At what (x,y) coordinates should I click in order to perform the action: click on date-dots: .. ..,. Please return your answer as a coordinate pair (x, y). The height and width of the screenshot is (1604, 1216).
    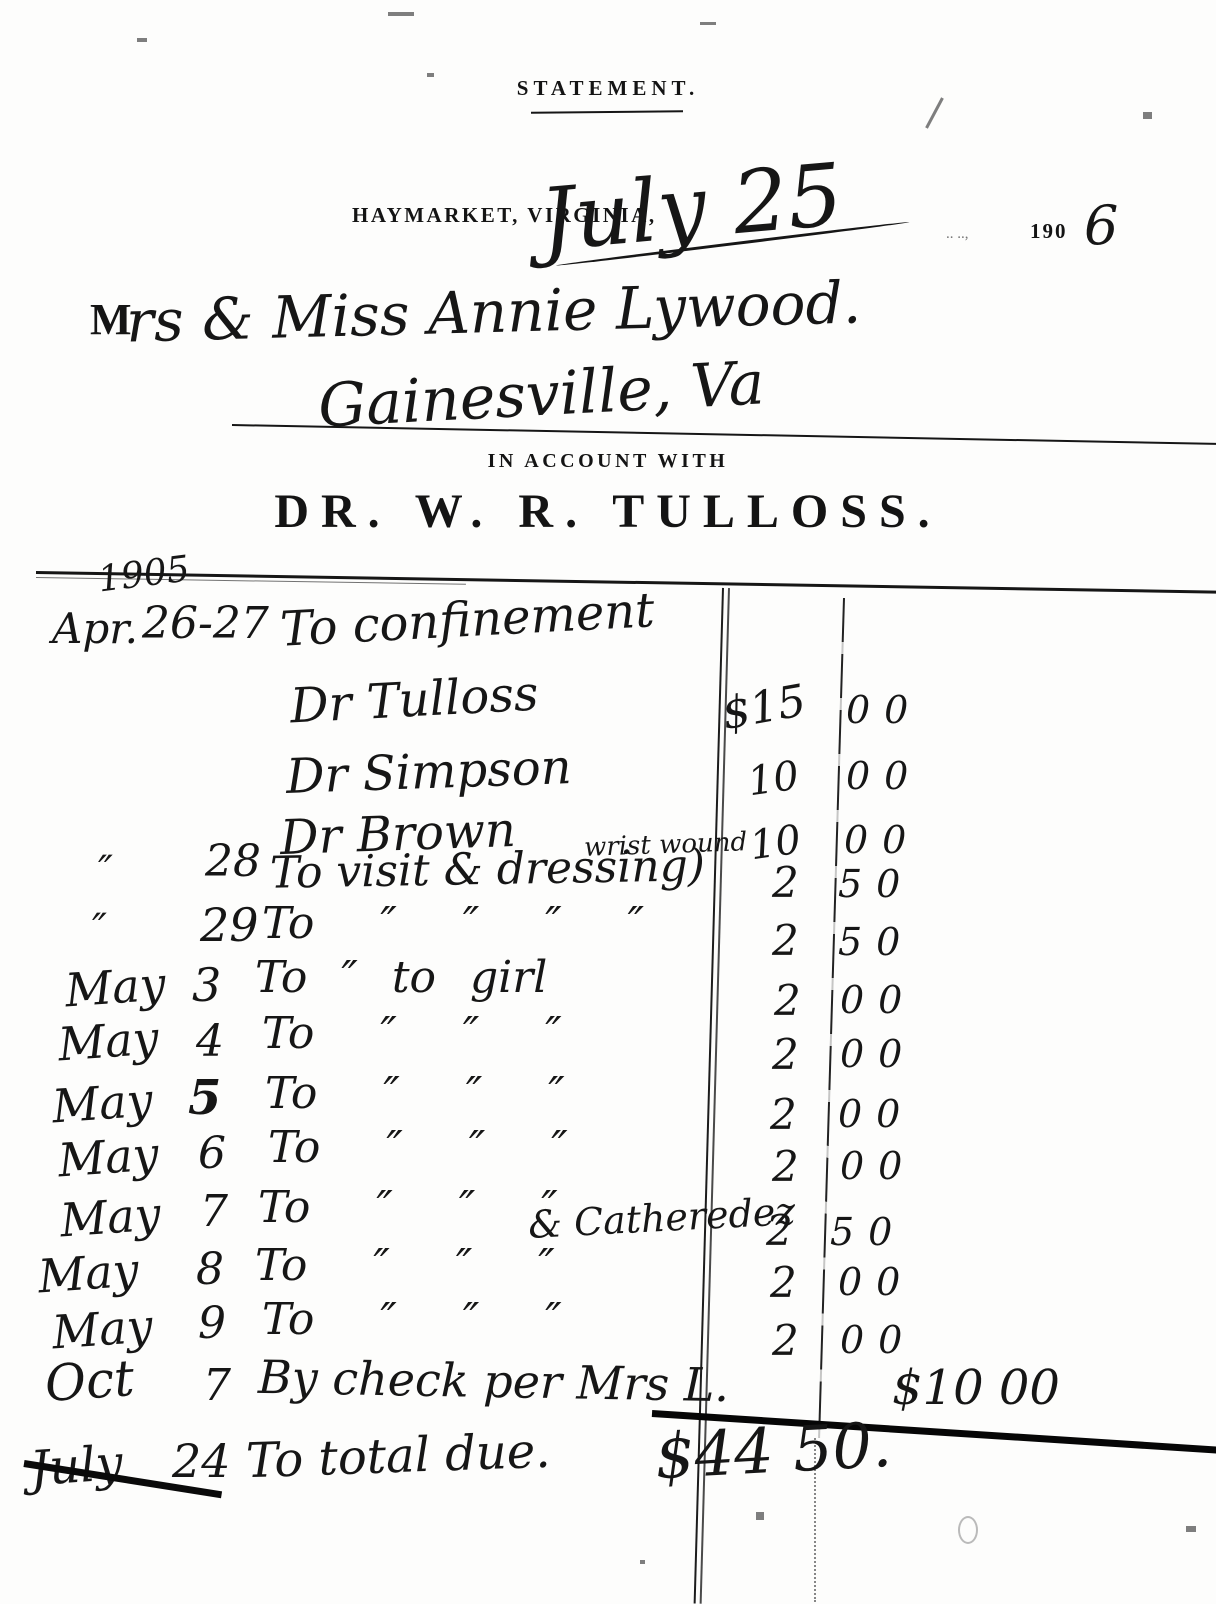
    Looking at the image, I should click on (957, 234).